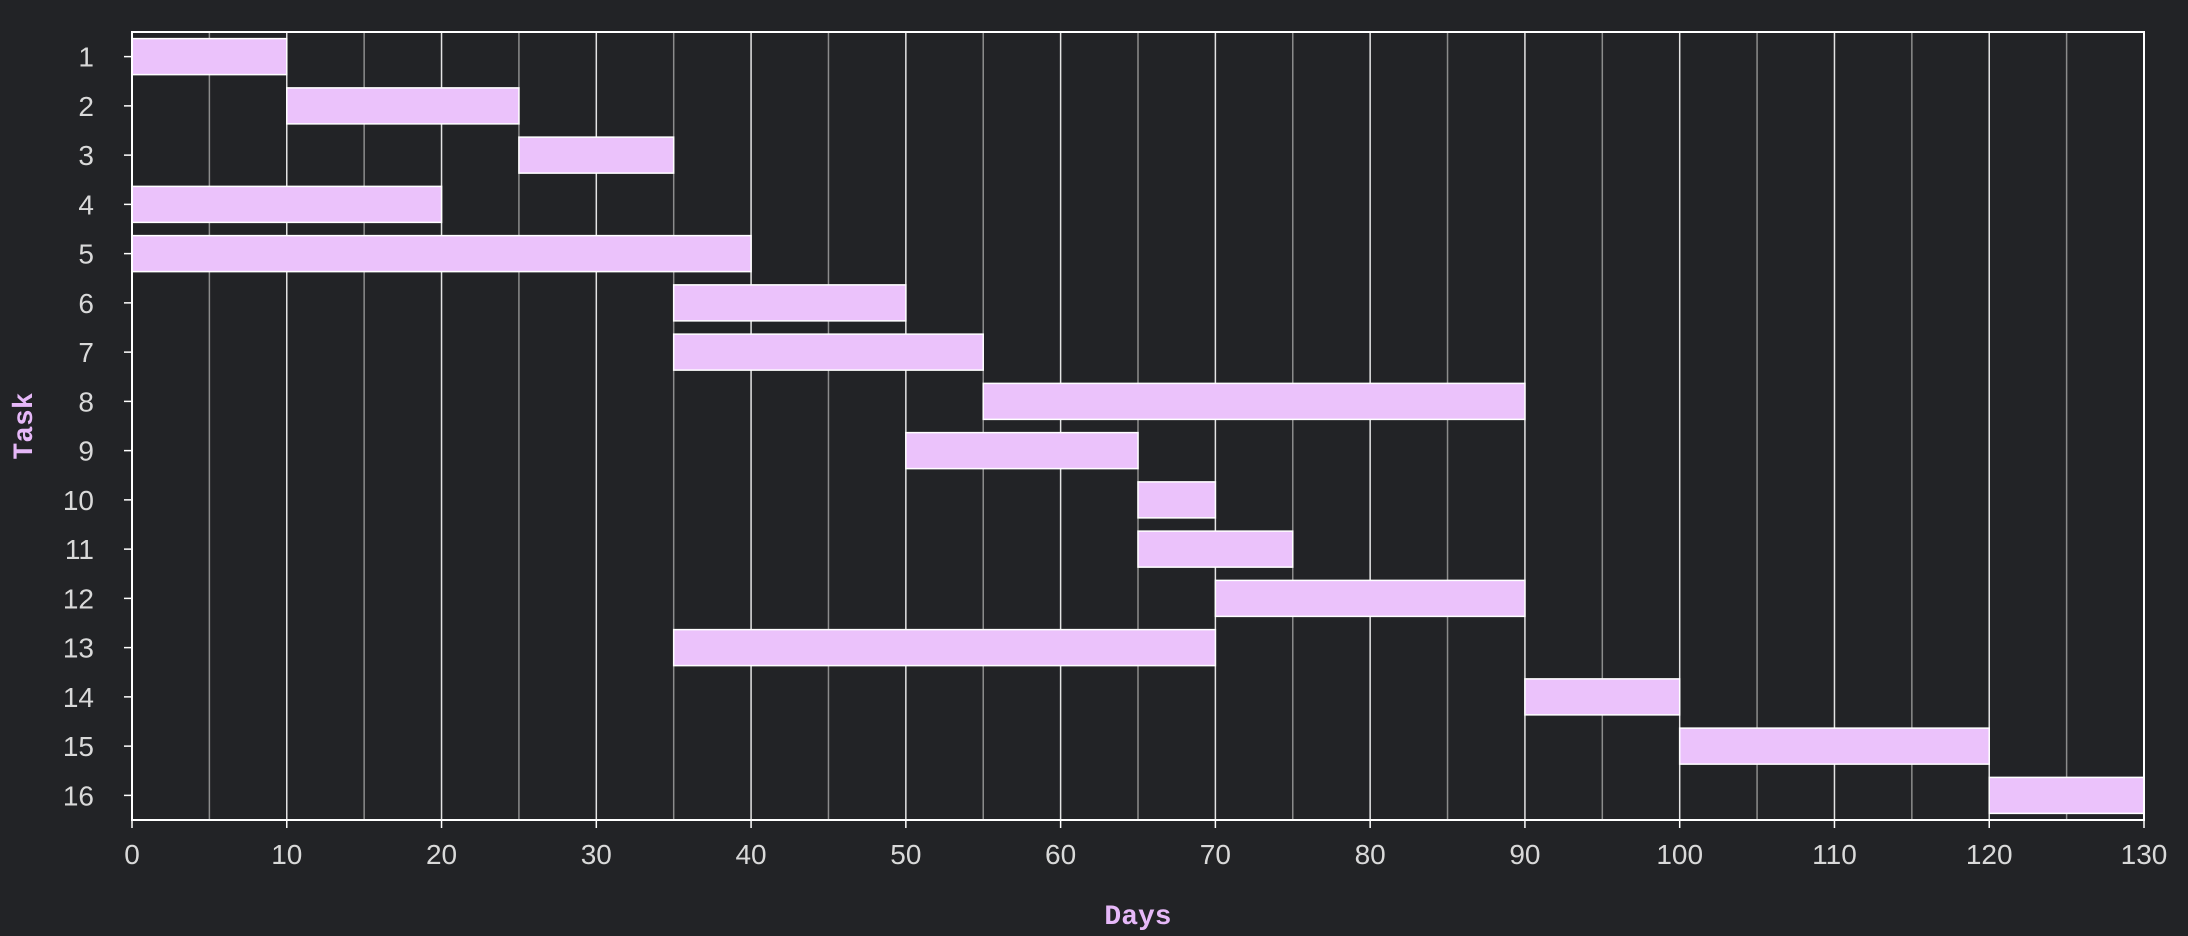  What do you see at coordinates (86, 57) in the screenshot?
I see `y-tick-label: 1` at bounding box center [86, 57].